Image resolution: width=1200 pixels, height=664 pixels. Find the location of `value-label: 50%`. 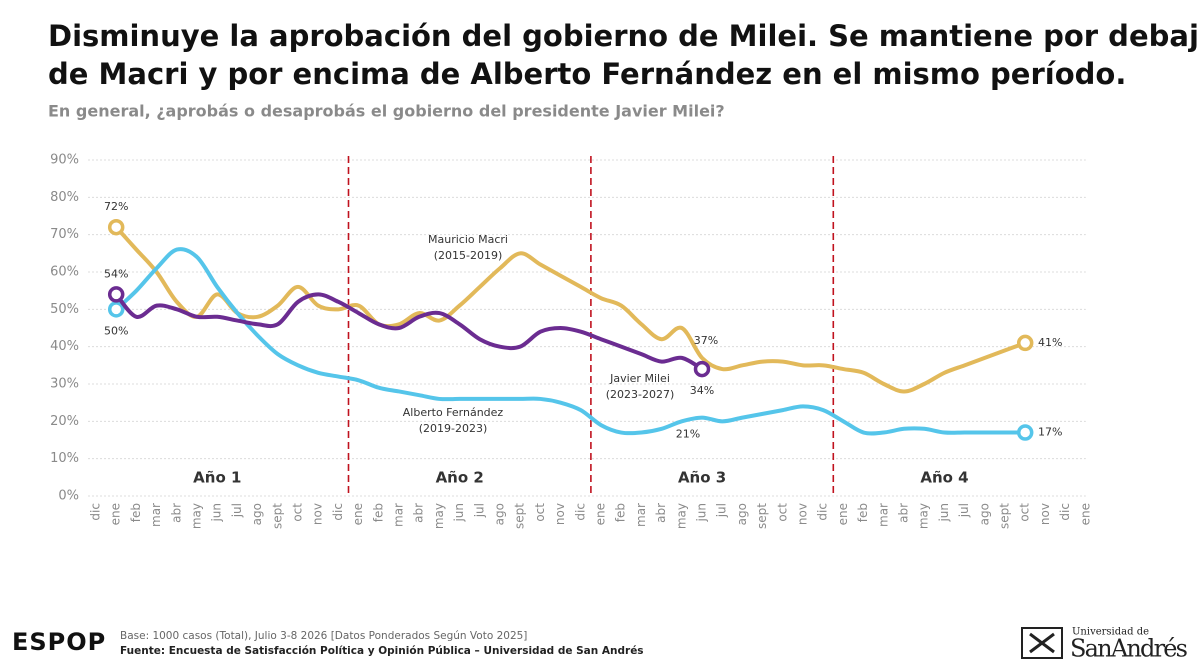

value-label: 50% is located at coordinates (116, 330).